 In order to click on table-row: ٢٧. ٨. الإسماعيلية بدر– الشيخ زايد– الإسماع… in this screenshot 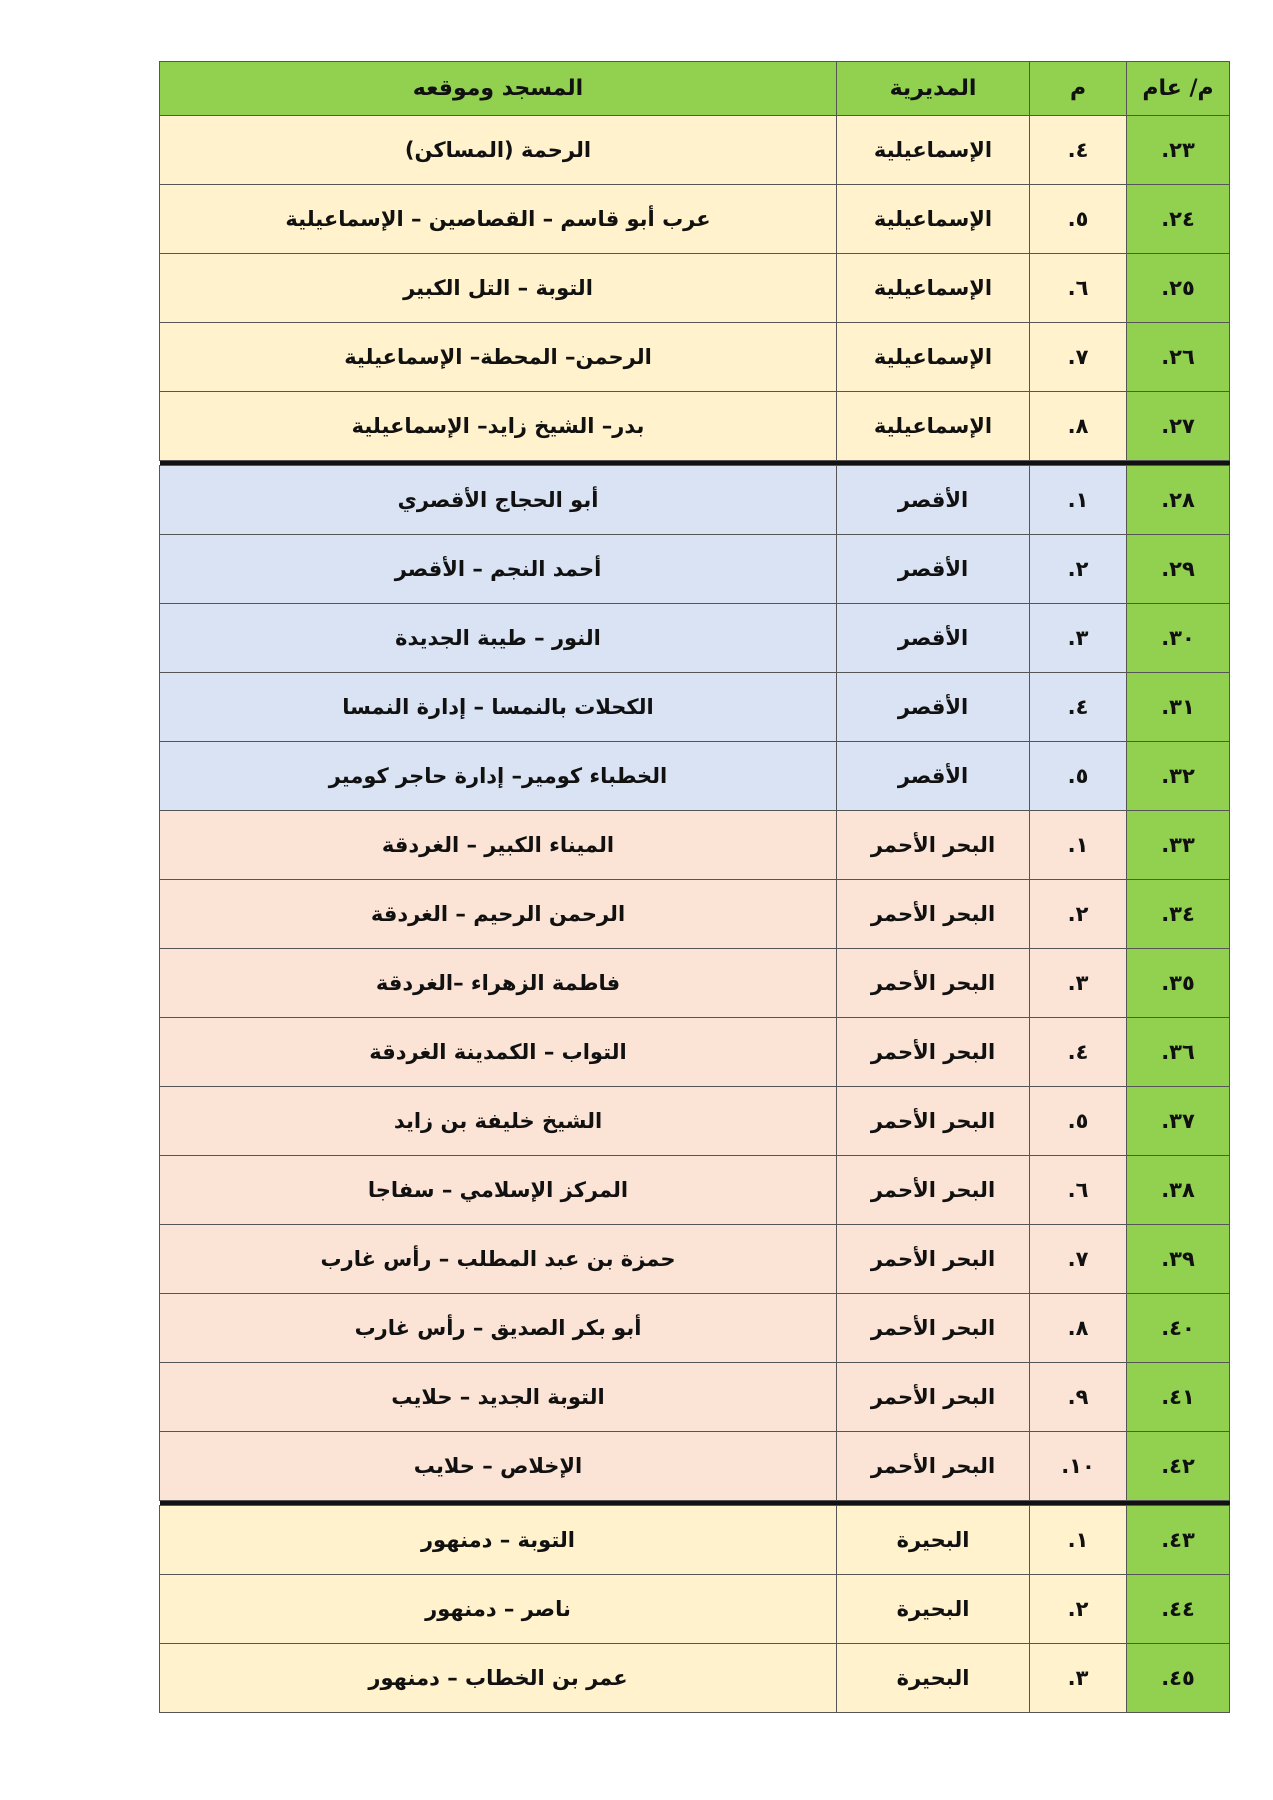, I will do `click(694, 426)`.